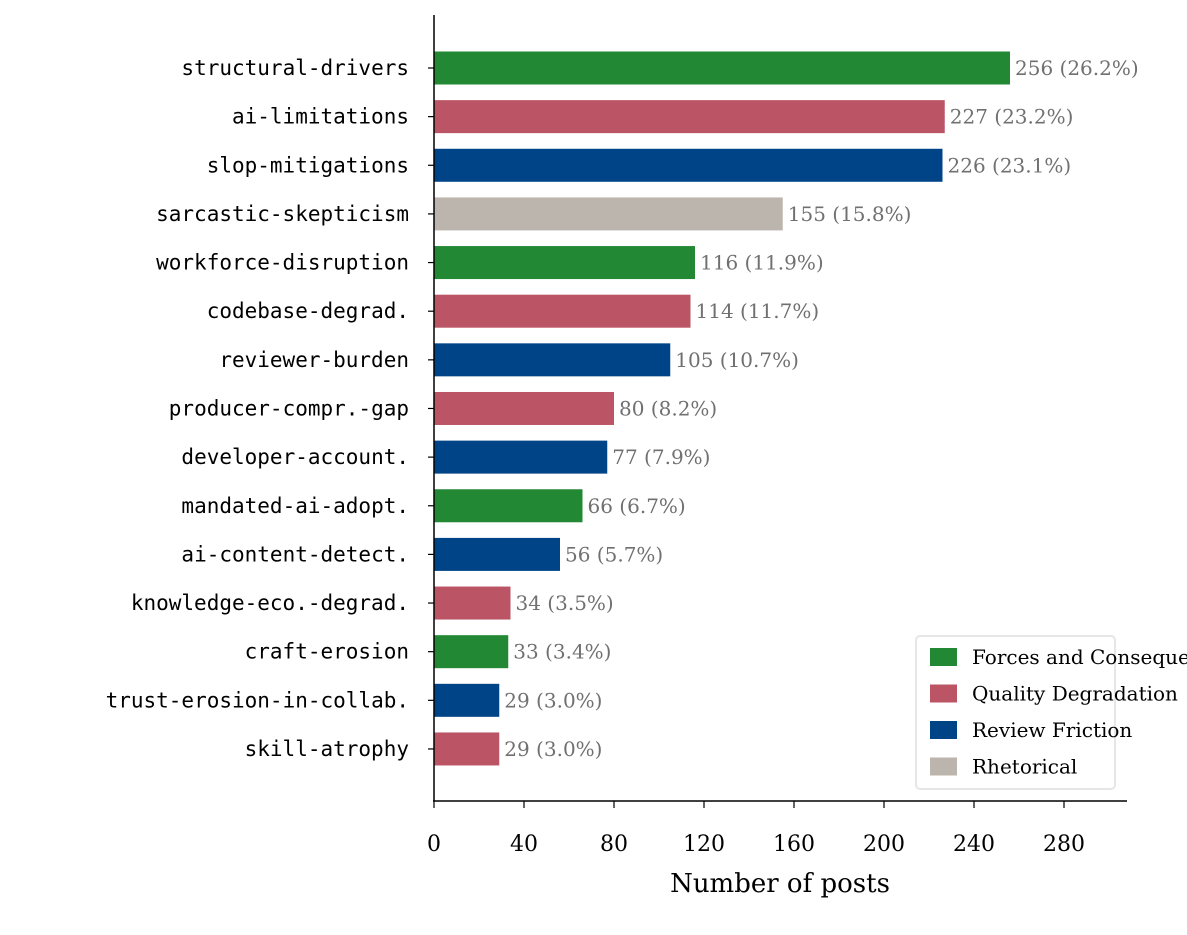  I want to click on data-label: 80 (8.2%), so click(668, 408).